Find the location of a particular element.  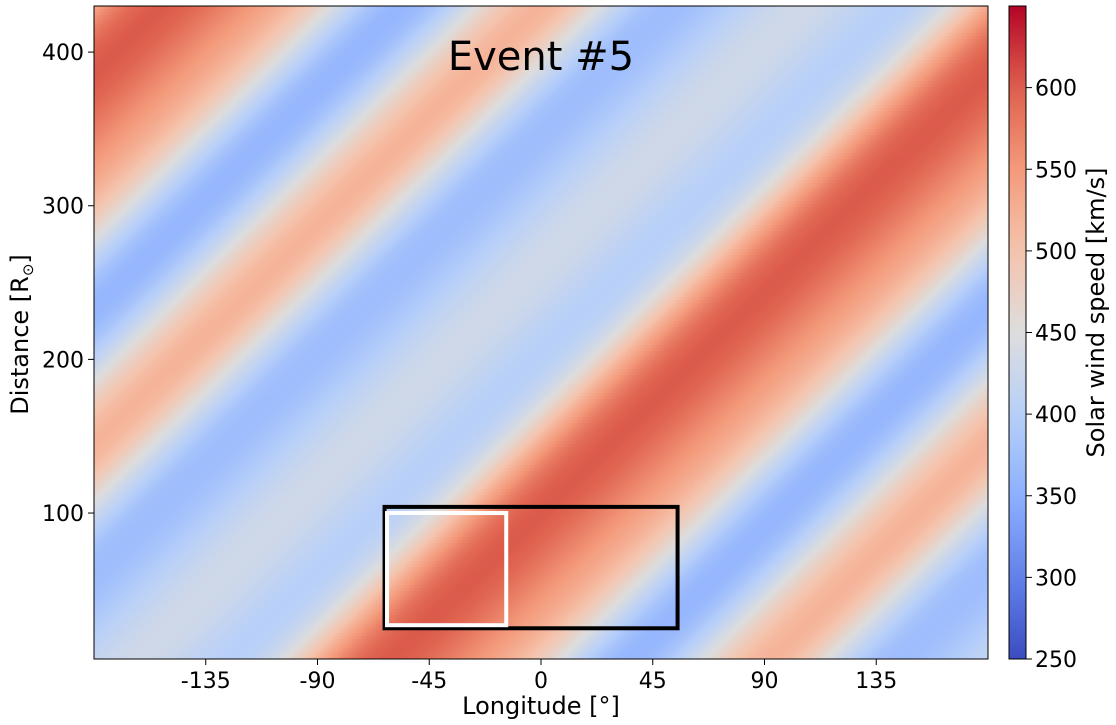

x-tick-label: 90 is located at coordinates (765, 681).